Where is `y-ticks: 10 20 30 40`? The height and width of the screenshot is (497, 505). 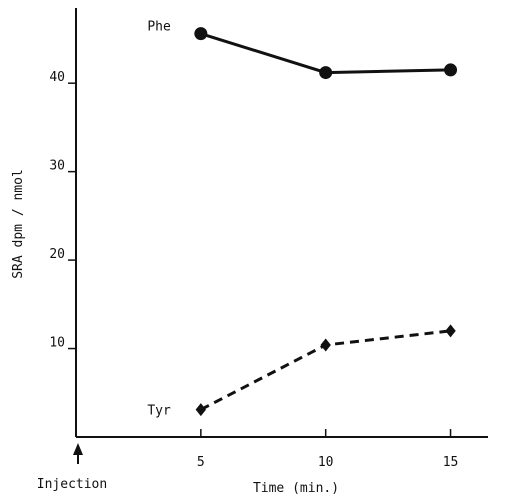 y-ticks: 10 20 30 40 is located at coordinates (62, 210).